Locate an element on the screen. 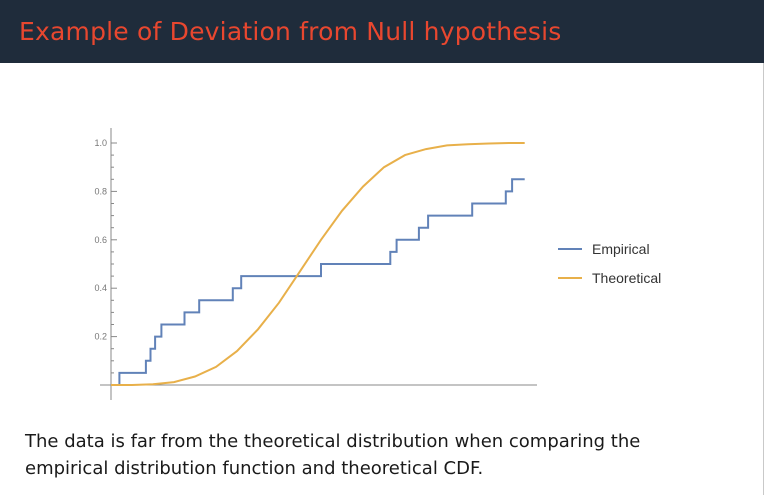  y-tick-label: 0.2 is located at coordinates (100, 337).